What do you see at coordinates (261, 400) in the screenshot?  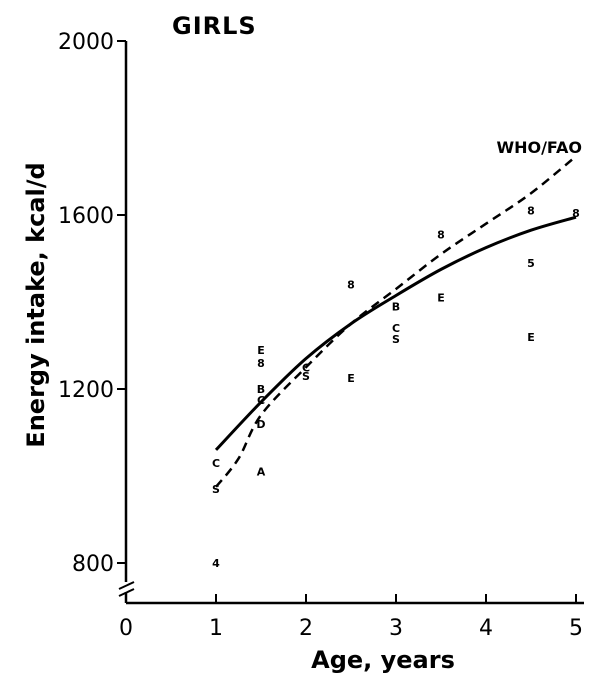 I see `data-point-7: C` at bounding box center [261, 400].